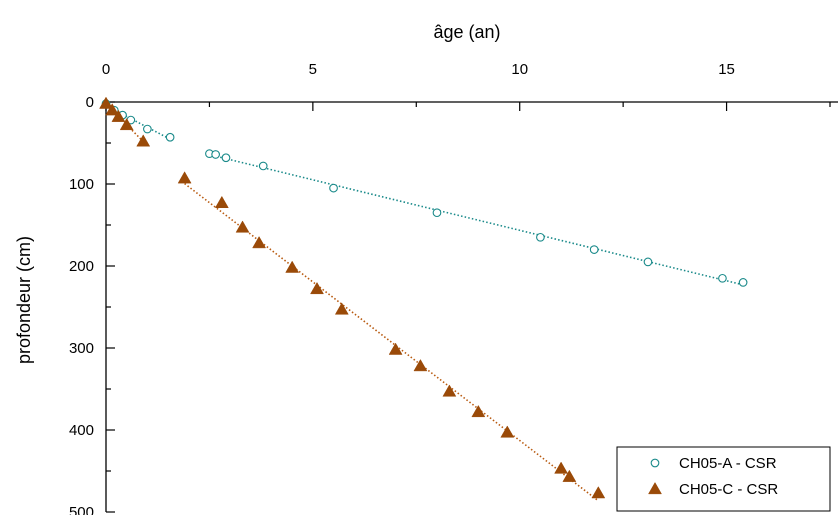  What do you see at coordinates (728, 463) in the screenshot?
I see `legend-label: CH05-A - CSR` at bounding box center [728, 463].